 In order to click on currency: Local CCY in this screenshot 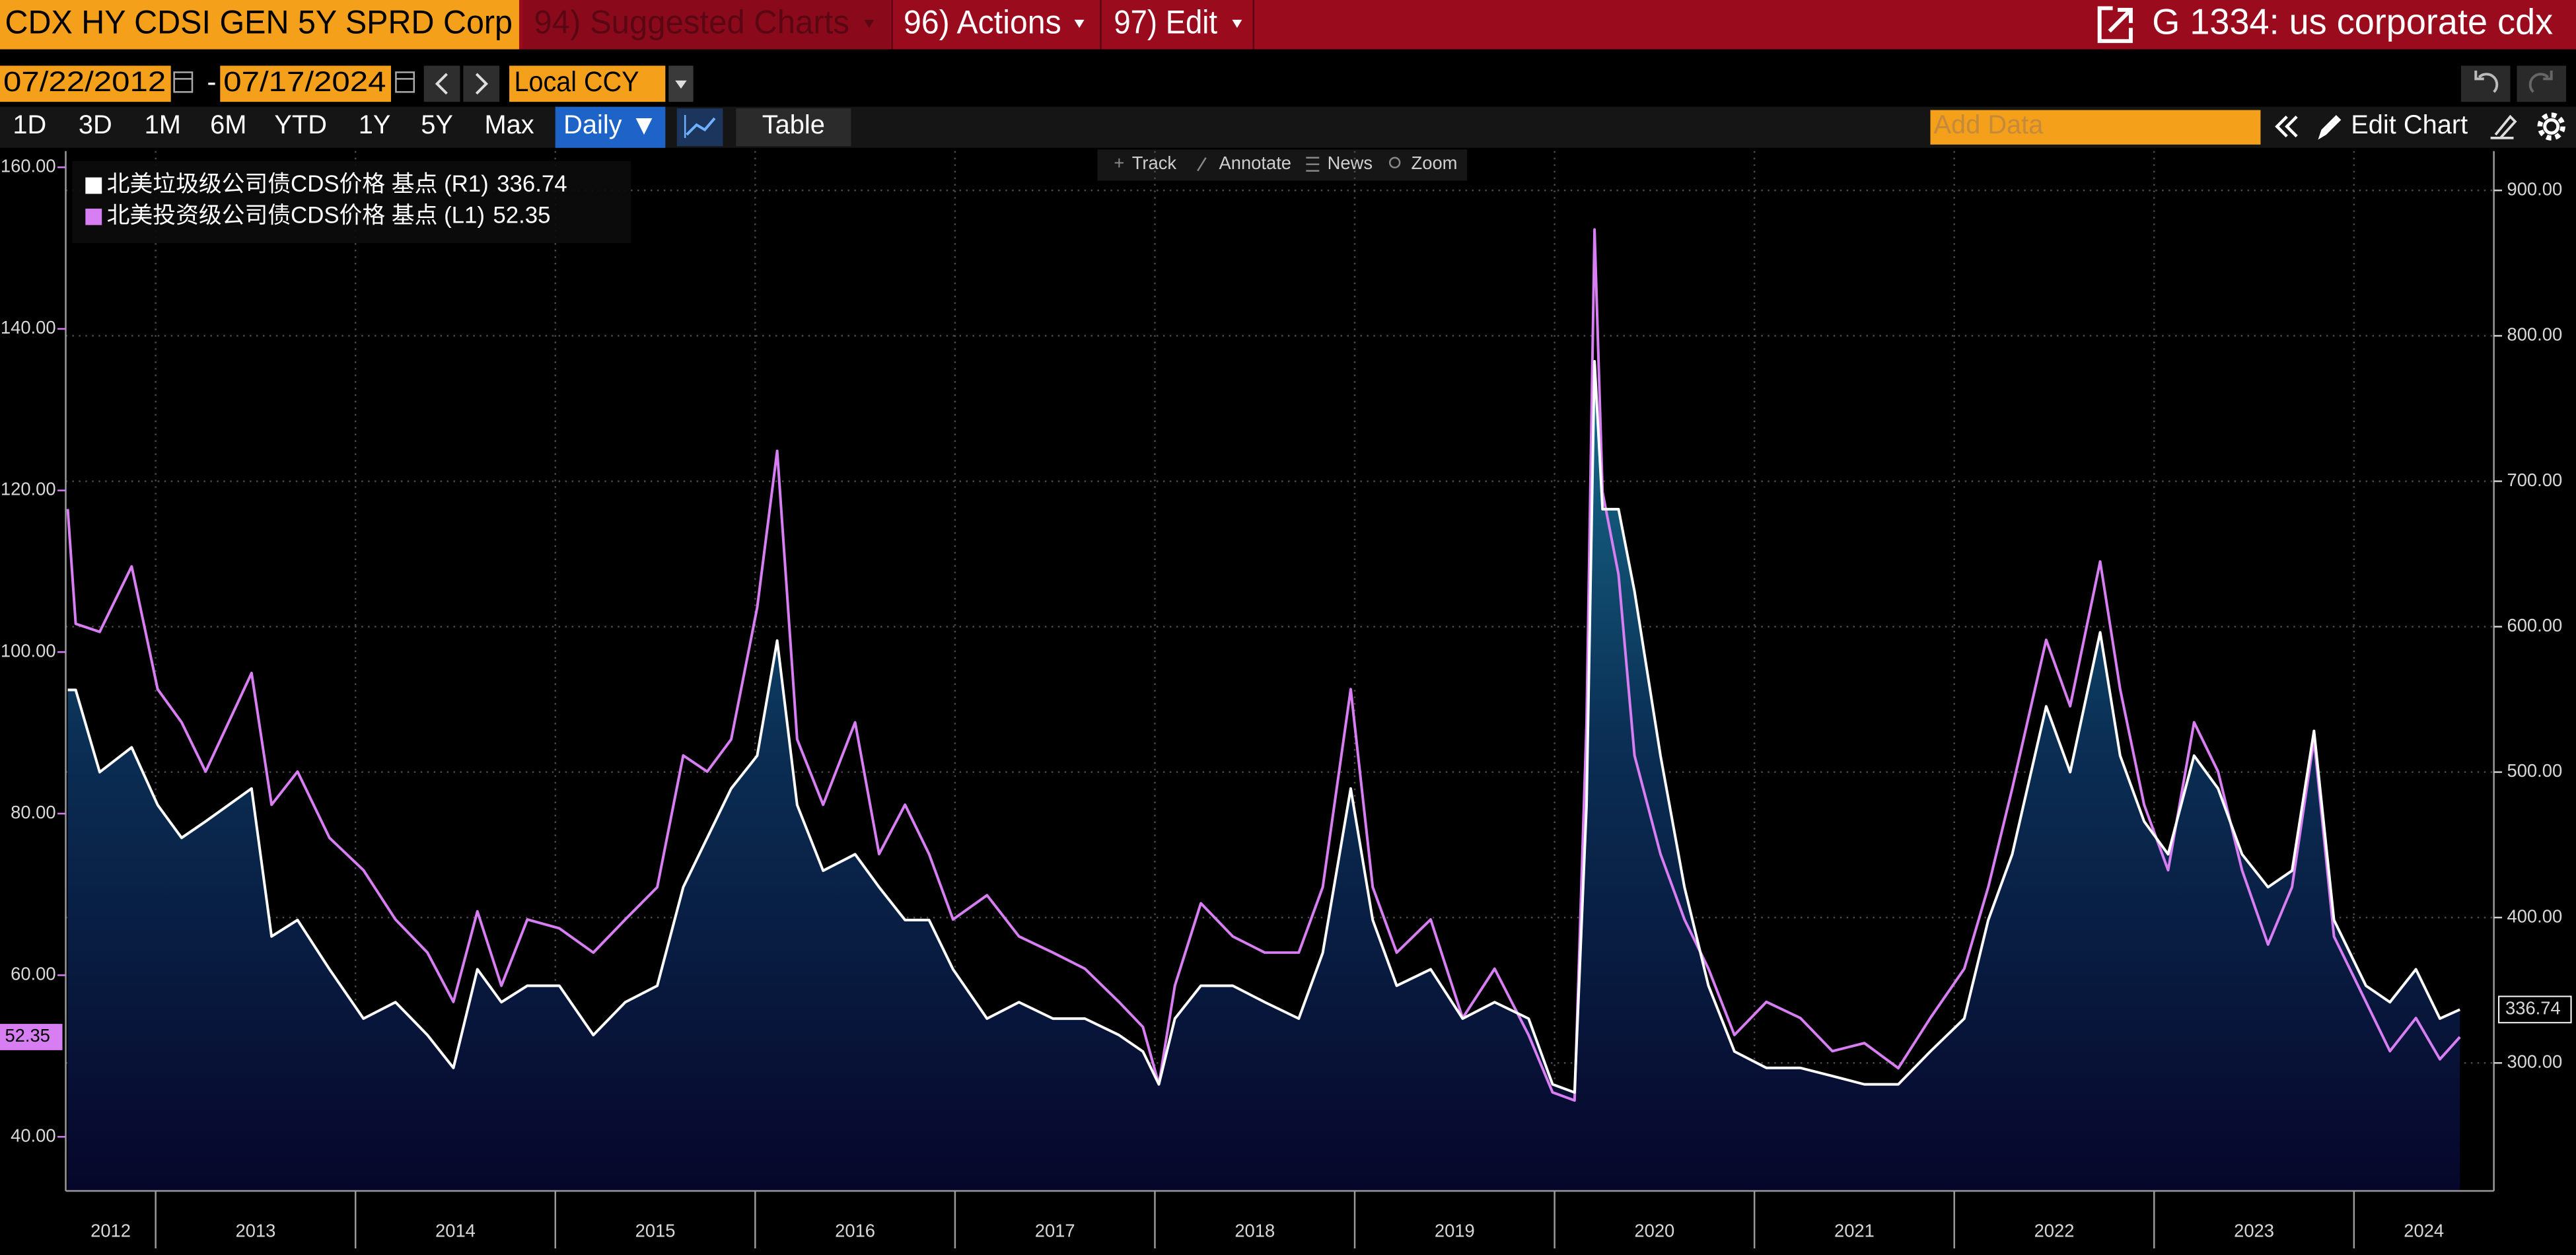, I will do `click(577, 82)`.